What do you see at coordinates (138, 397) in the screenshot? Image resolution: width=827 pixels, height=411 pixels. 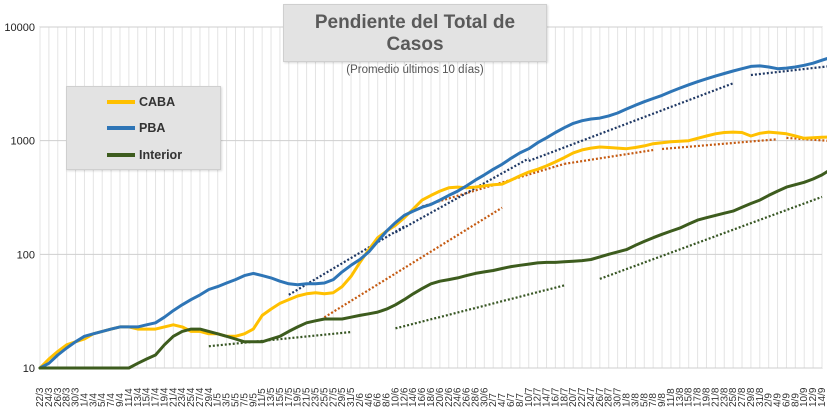 I see `x-tick-label: 13/4` at bounding box center [138, 397].